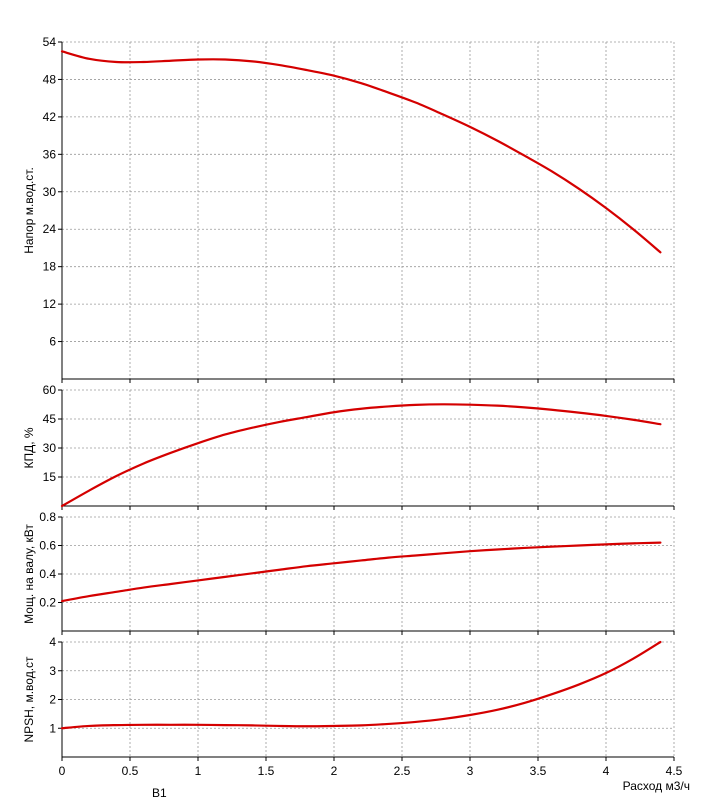 The height and width of the screenshot is (800, 705). I want to click on y-tick-label: 18, so click(50, 267).